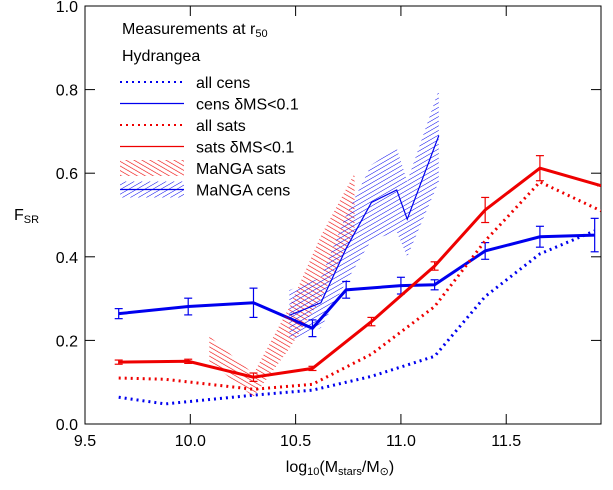  What do you see at coordinates (67, 258) in the screenshot?
I see `y-tick-label: 0.4` at bounding box center [67, 258].